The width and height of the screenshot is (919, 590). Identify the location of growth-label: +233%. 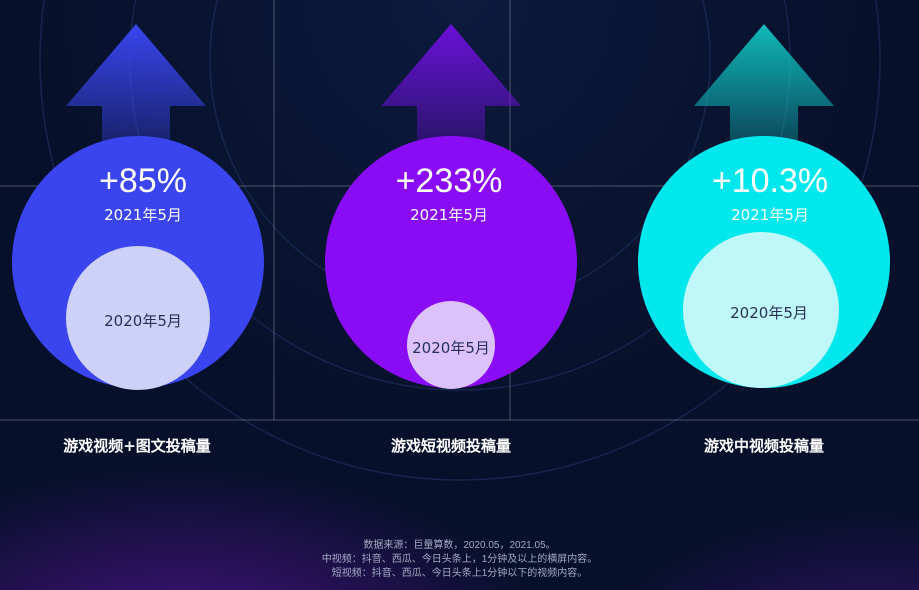
(449, 181).